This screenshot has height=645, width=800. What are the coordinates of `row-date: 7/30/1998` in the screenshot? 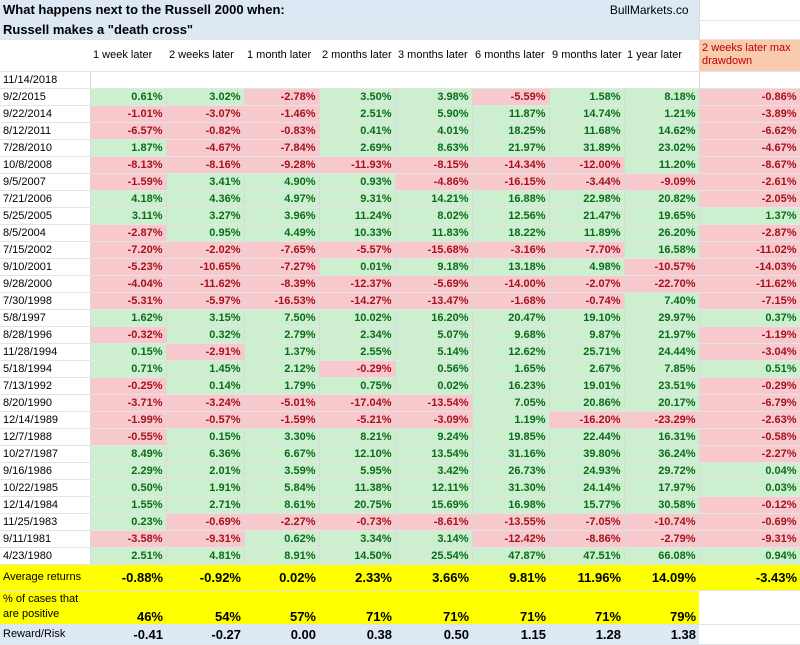 It's located at (45, 301).